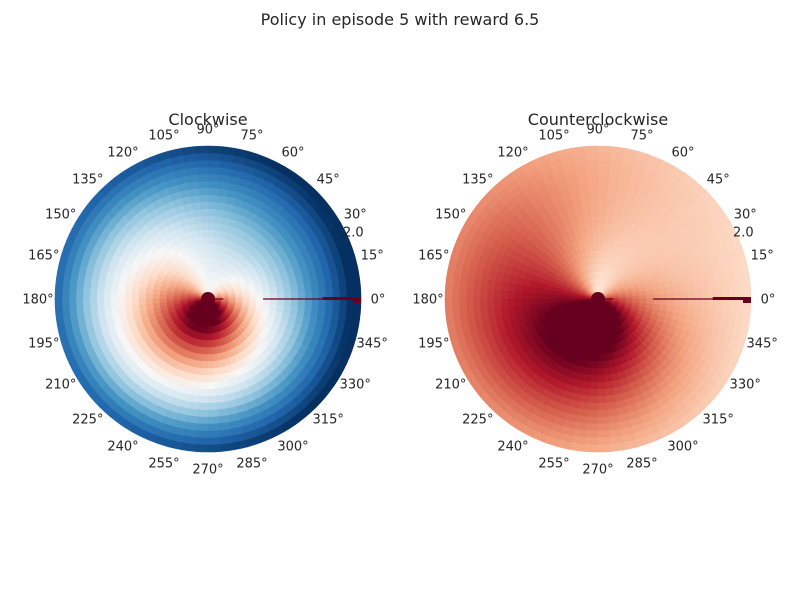 This screenshot has height=600, width=800. Describe the element at coordinates (43, 343) in the screenshot. I see `theta-tick-label: 195°` at that location.